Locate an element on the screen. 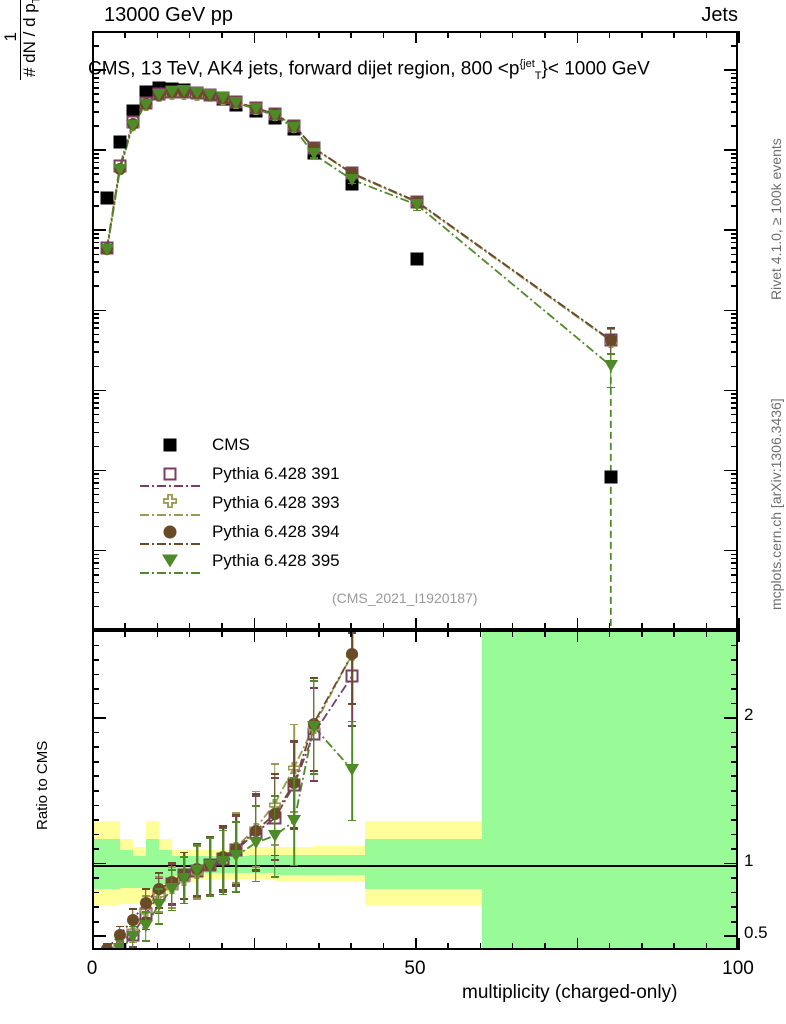 The width and height of the screenshot is (786, 1024). plot-title-sub: T is located at coordinates (538, 76).